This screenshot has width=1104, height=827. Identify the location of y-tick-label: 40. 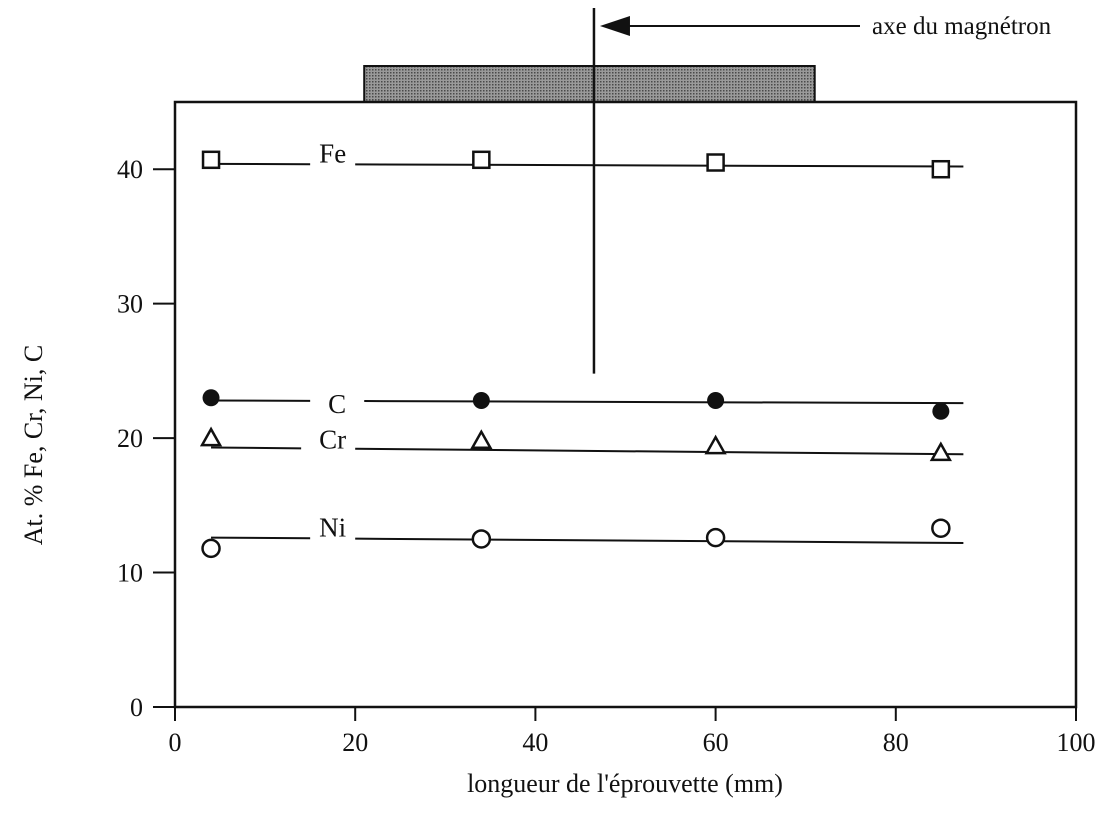
(130, 169).